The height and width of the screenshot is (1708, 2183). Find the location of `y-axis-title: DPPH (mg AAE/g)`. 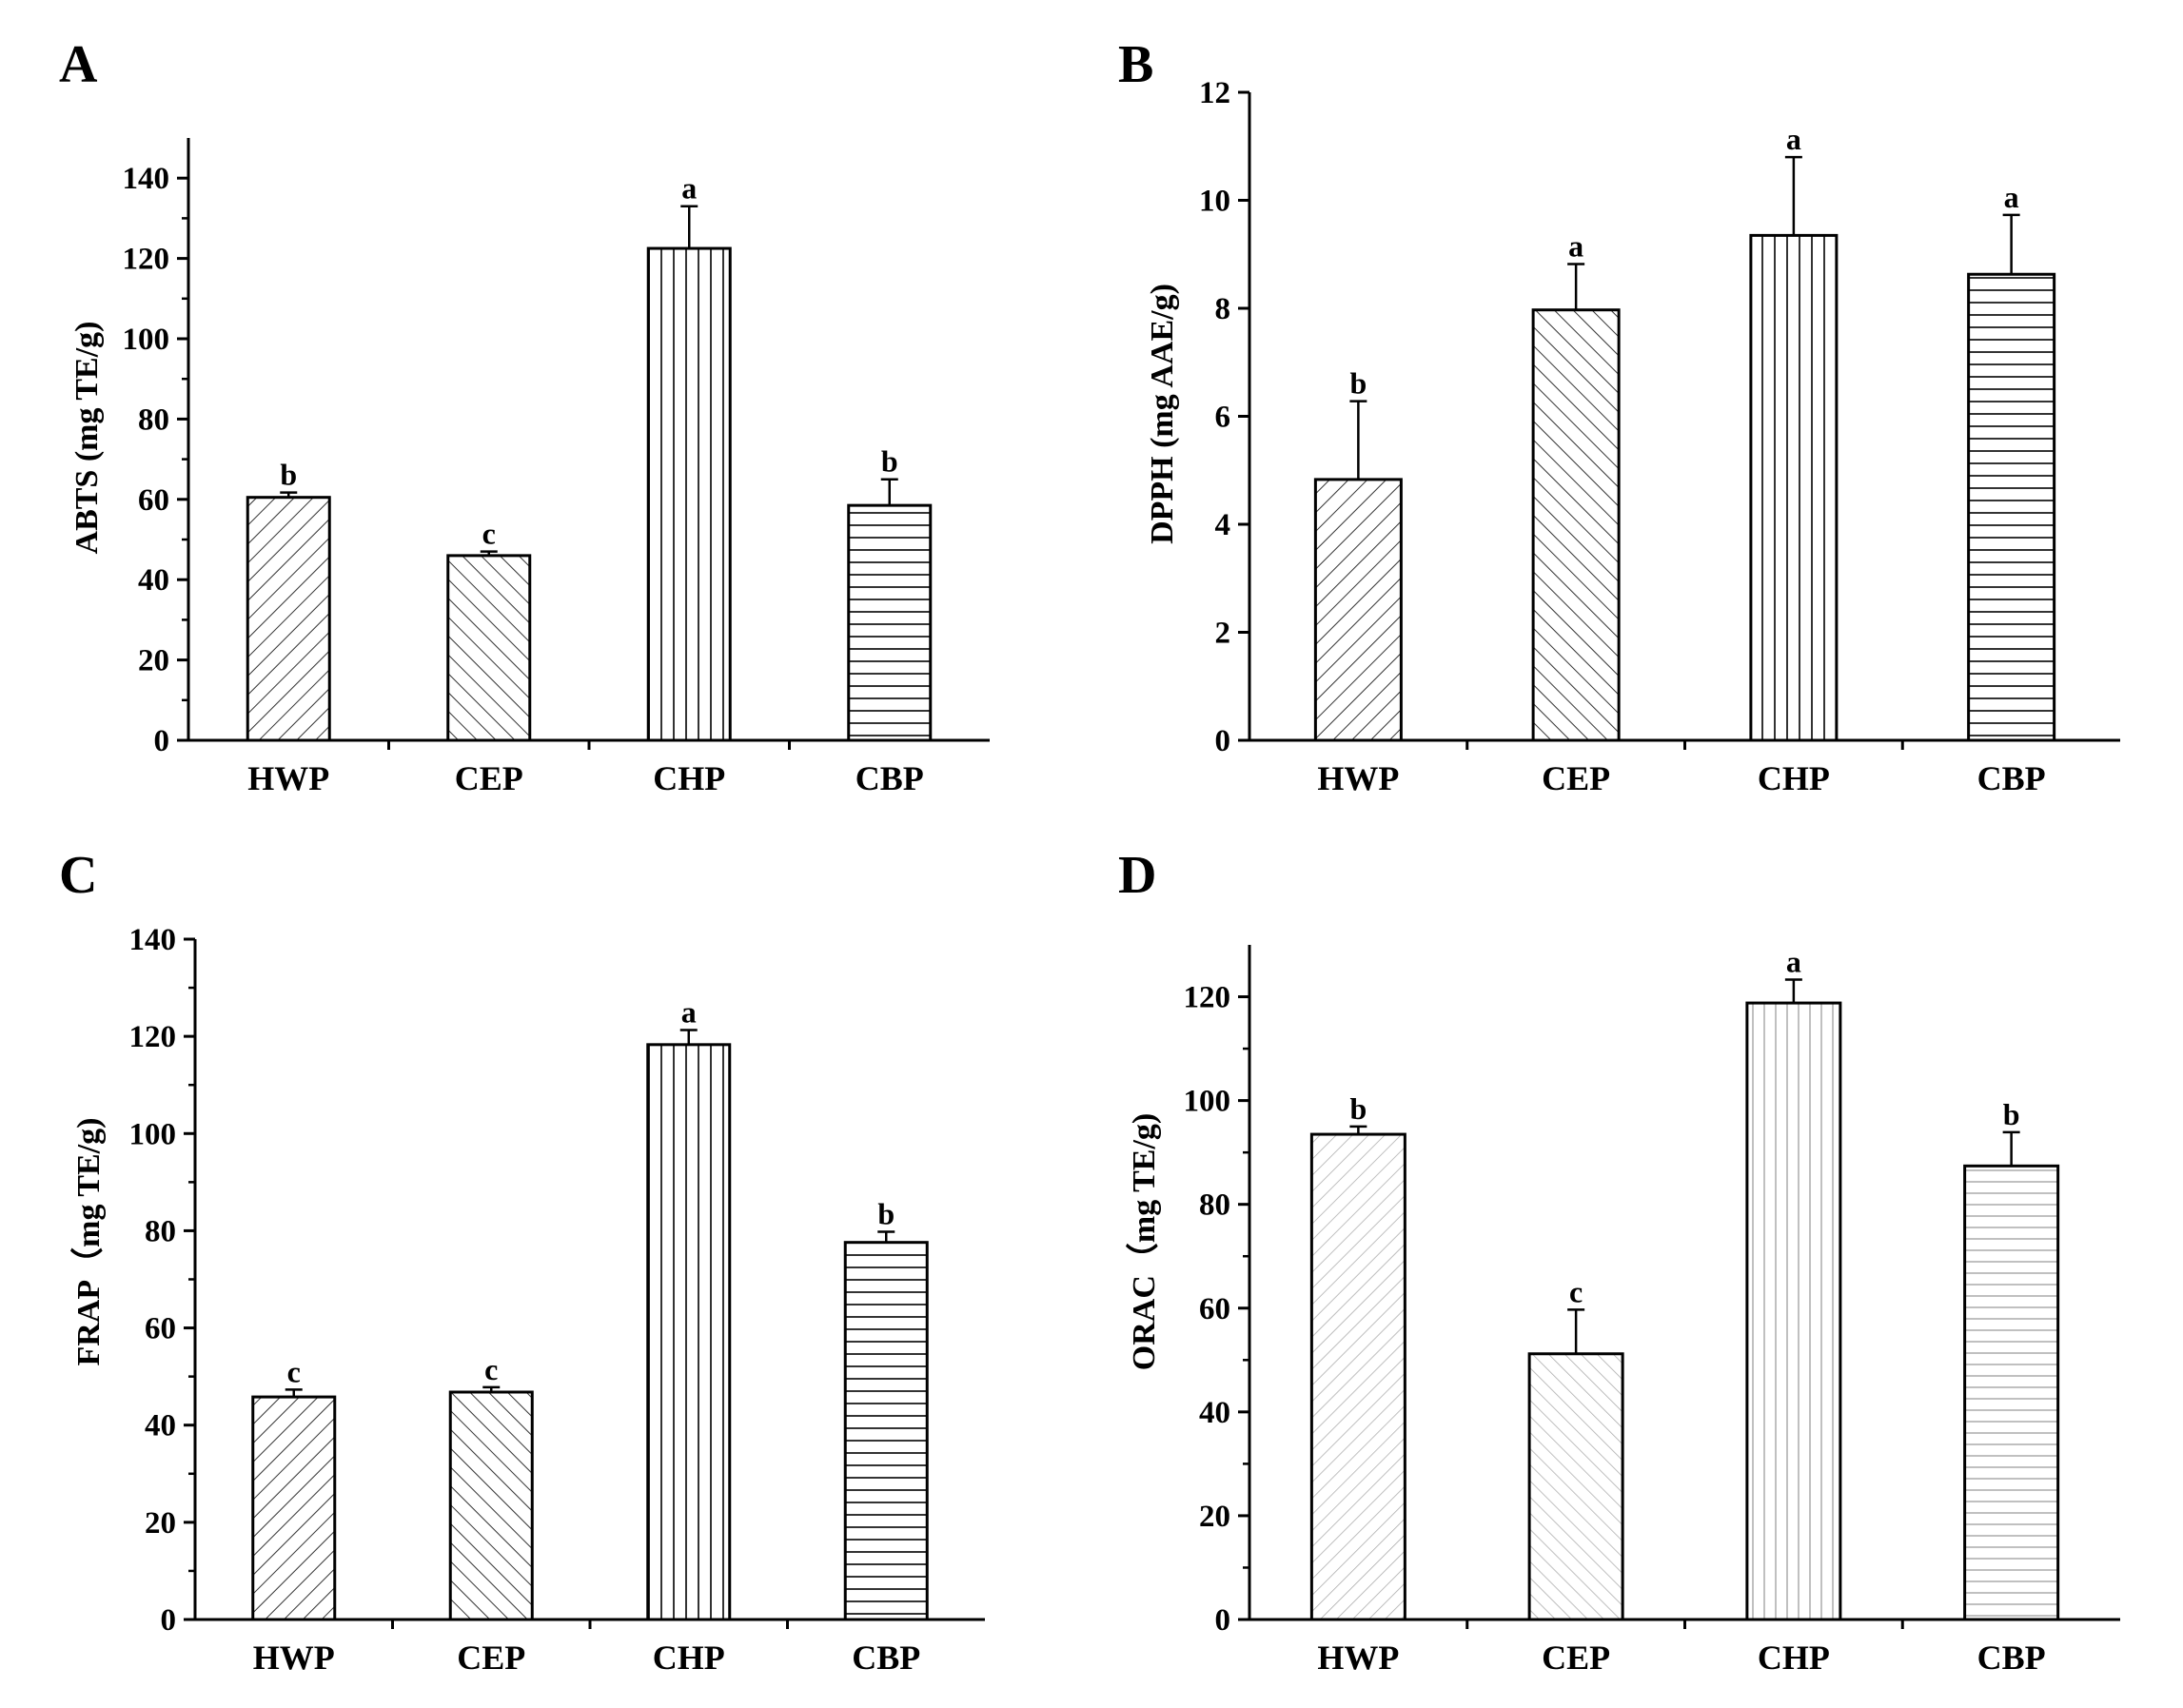

y-axis-title: DPPH (mg AAE/g) is located at coordinates (1163, 414).